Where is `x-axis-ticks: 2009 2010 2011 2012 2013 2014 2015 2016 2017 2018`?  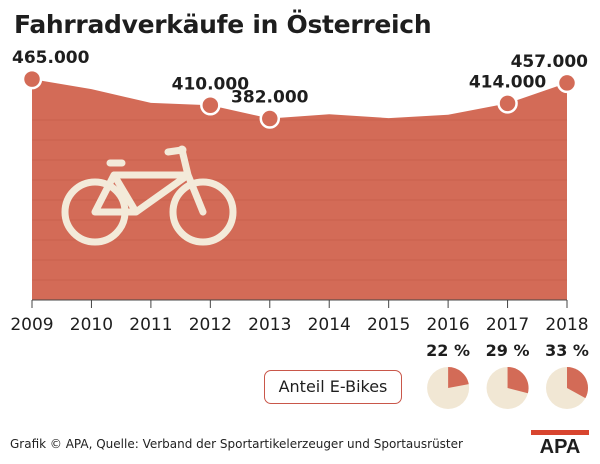 x-axis-ticks: 2009 2010 2011 2012 2013 2014 2015 2016 2017 2018 is located at coordinates (299, 317).